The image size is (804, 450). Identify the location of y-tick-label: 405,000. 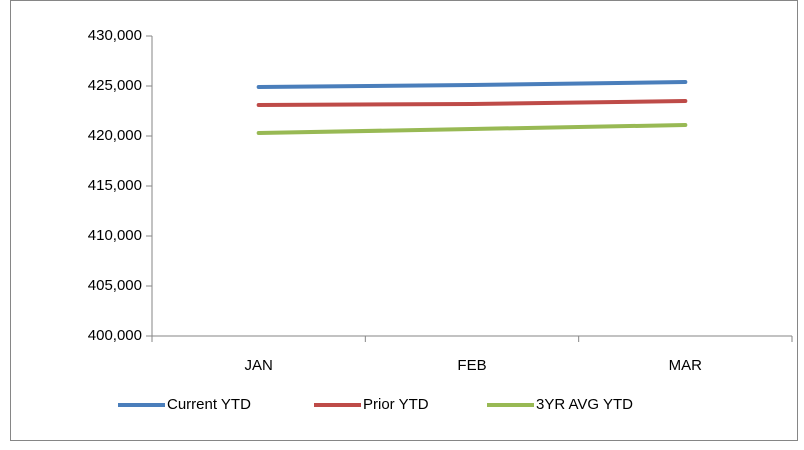
(115, 285).